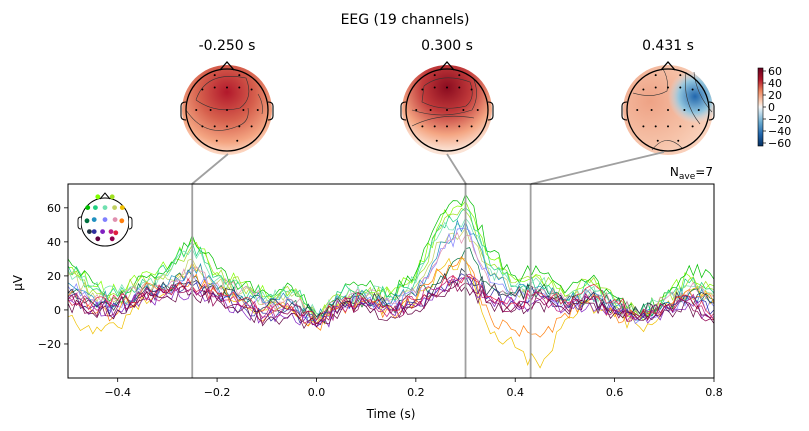  I want to click on legend-sensor-pz, so click(102, 232).